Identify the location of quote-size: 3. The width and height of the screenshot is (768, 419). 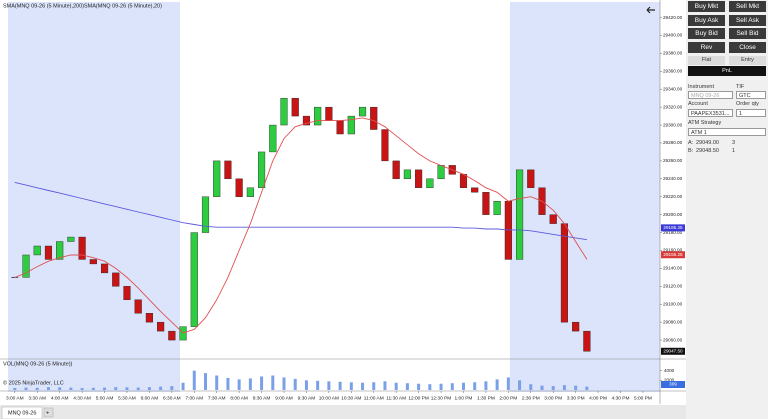
(734, 143).